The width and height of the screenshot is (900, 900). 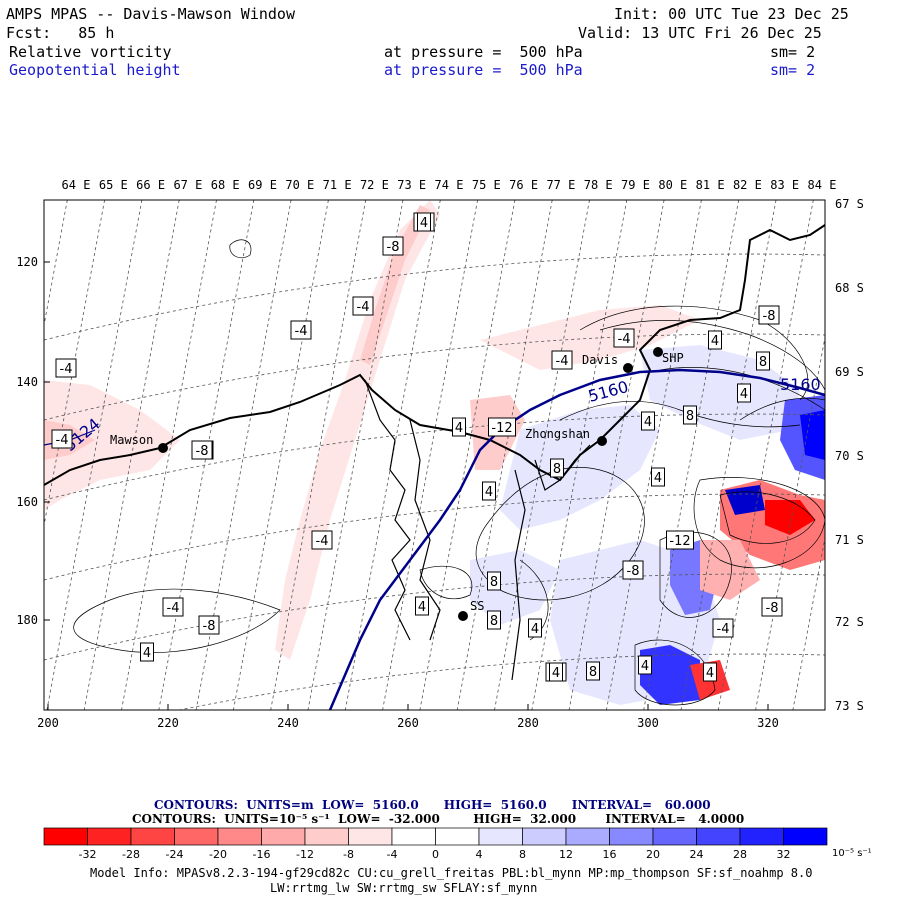 What do you see at coordinates (218, 854) in the screenshot?
I see `colorbar-tick-label: -20` at bounding box center [218, 854].